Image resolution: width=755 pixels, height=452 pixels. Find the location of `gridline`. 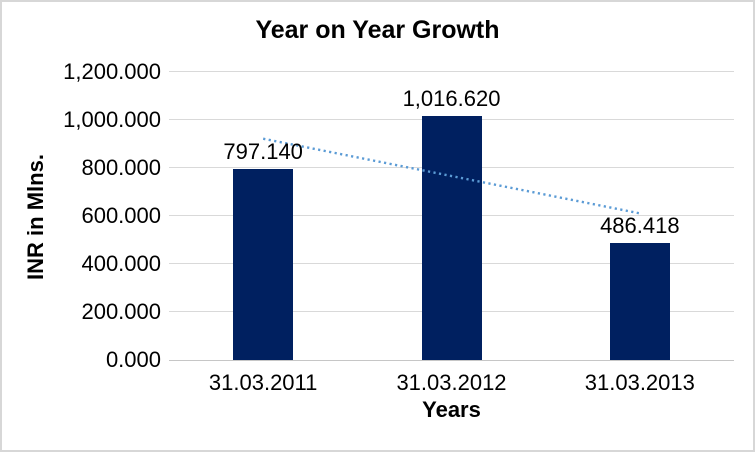

gridline is located at coordinates (451, 71).